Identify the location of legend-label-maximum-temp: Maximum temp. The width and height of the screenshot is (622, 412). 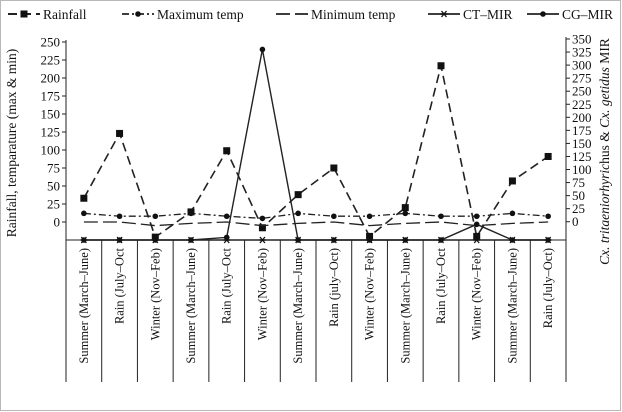
(200, 14).